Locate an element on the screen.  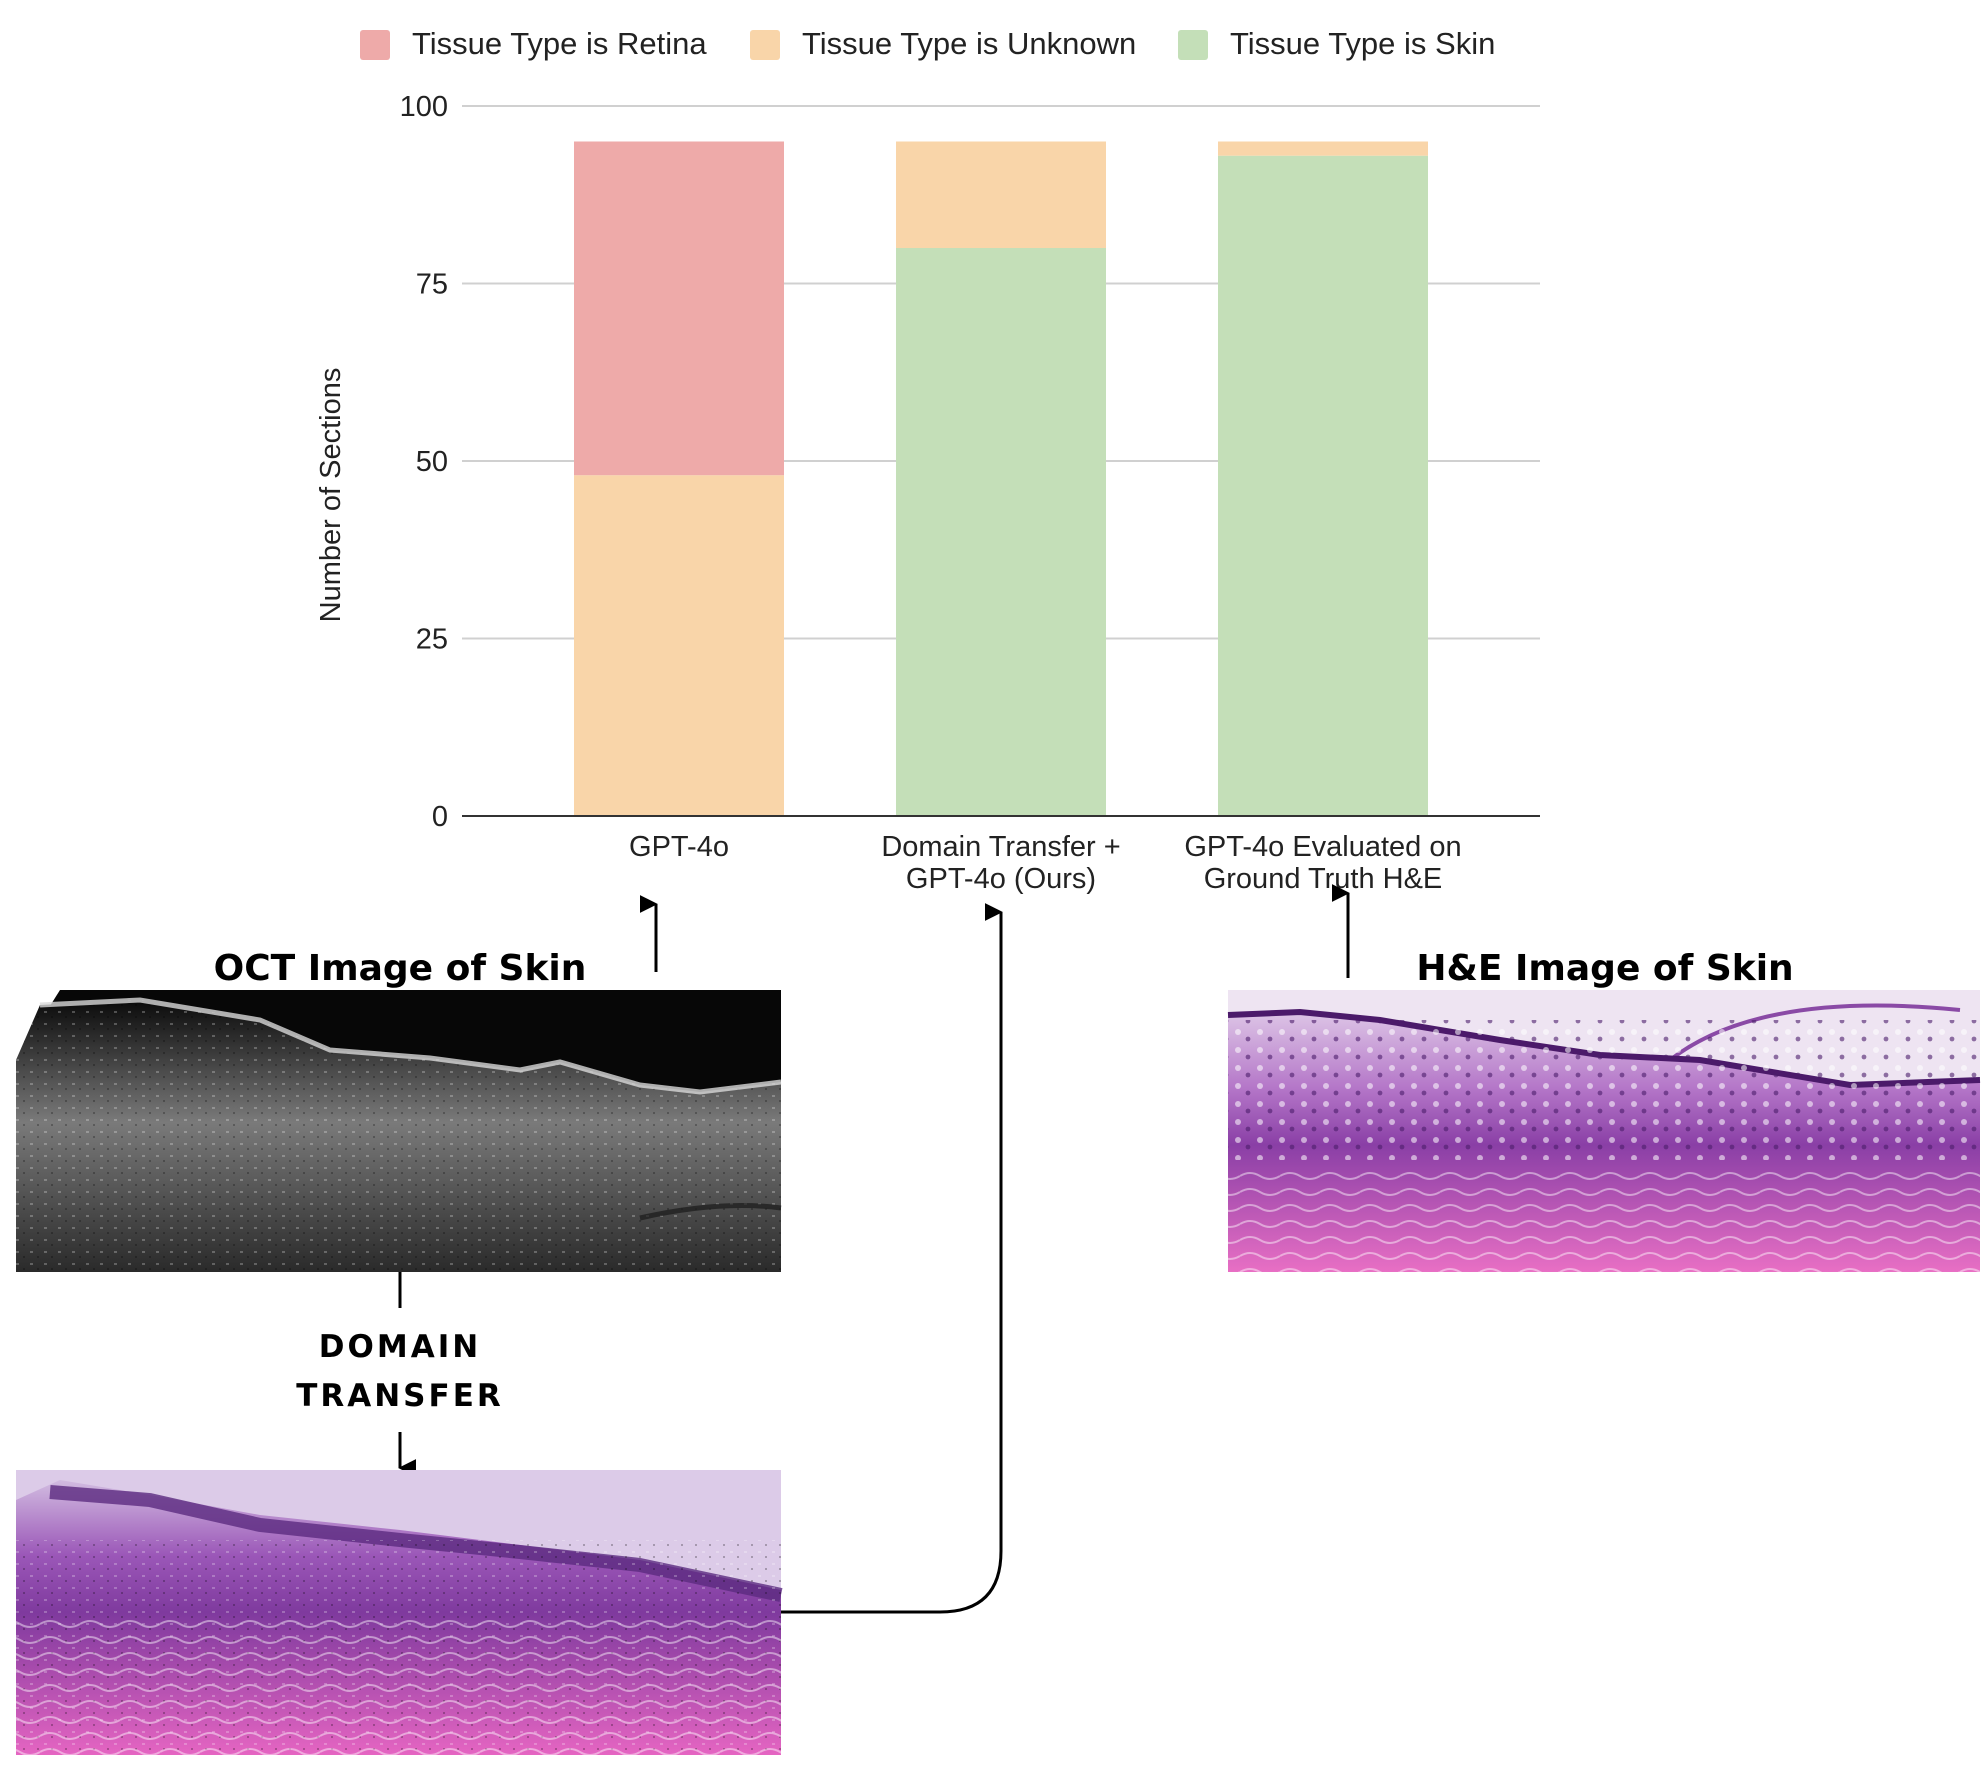
legend-label: Tissue Type is Retina is located at coordinates (559, 43).